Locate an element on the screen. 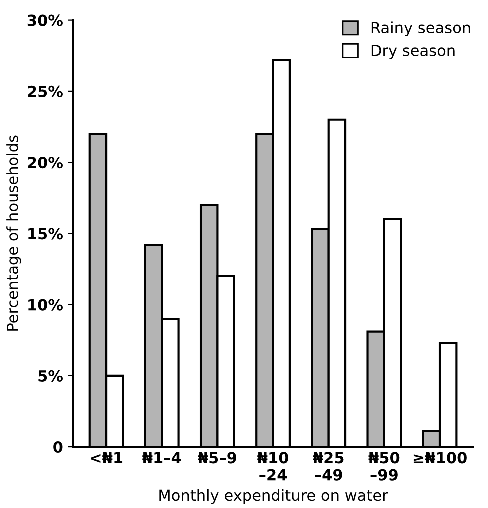  legend-label: Dry season is located at coordinates (413, 52).